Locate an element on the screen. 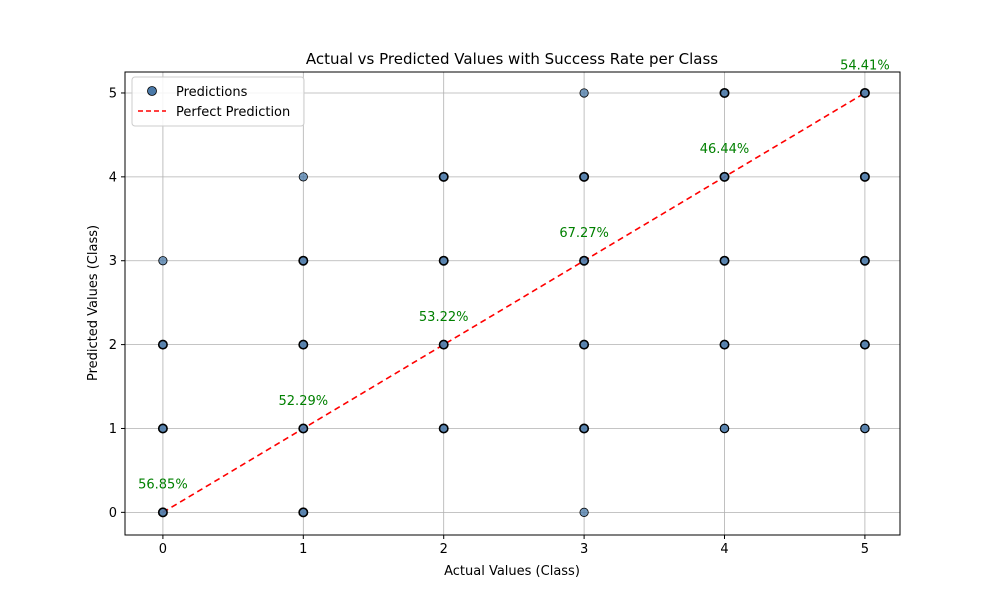 The width and height of the screenshot is (1000, 600). y-tick-label: 2 is located at coordinates (113, 345).